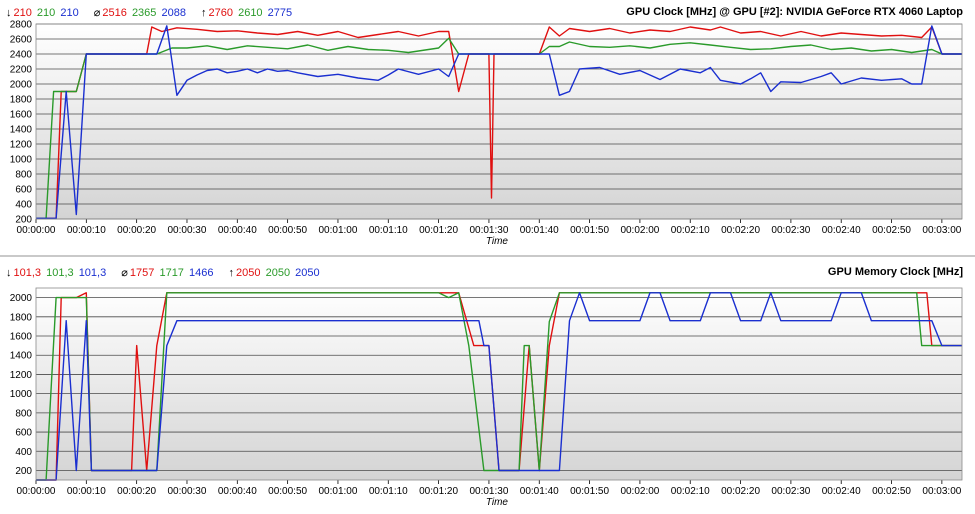 Image resolution: width=975 pixels, height=514 pixels. What do you see at coordinates (23, 175) in the screenshot?
I see `y-tick-label: 800` at bounding box center [23, 175].